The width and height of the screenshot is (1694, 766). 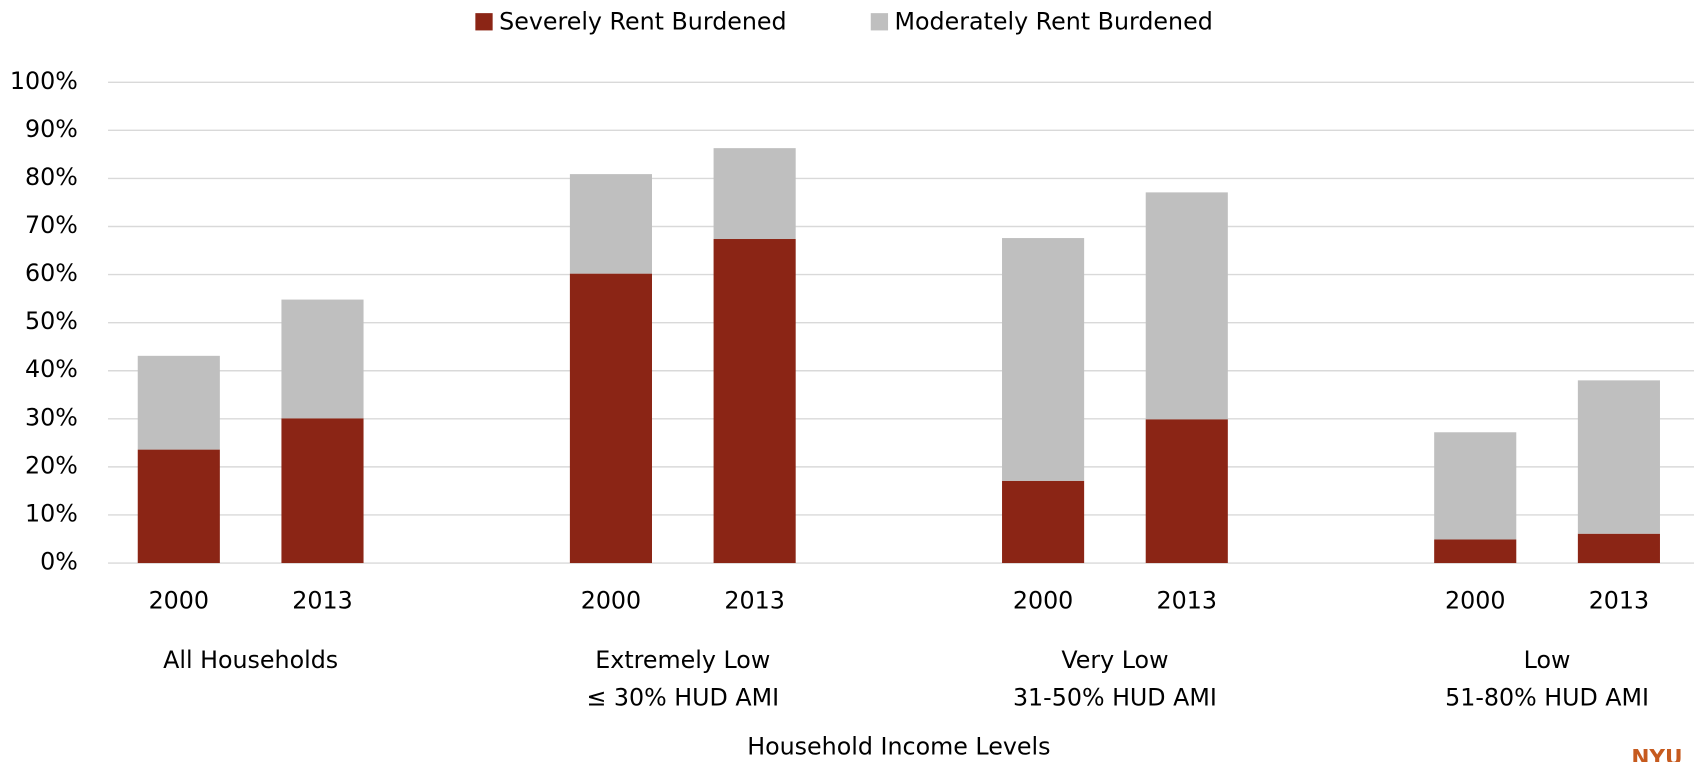 I want to click on legend-label: Severely Rent Burdened, so click(x=642, y=21).